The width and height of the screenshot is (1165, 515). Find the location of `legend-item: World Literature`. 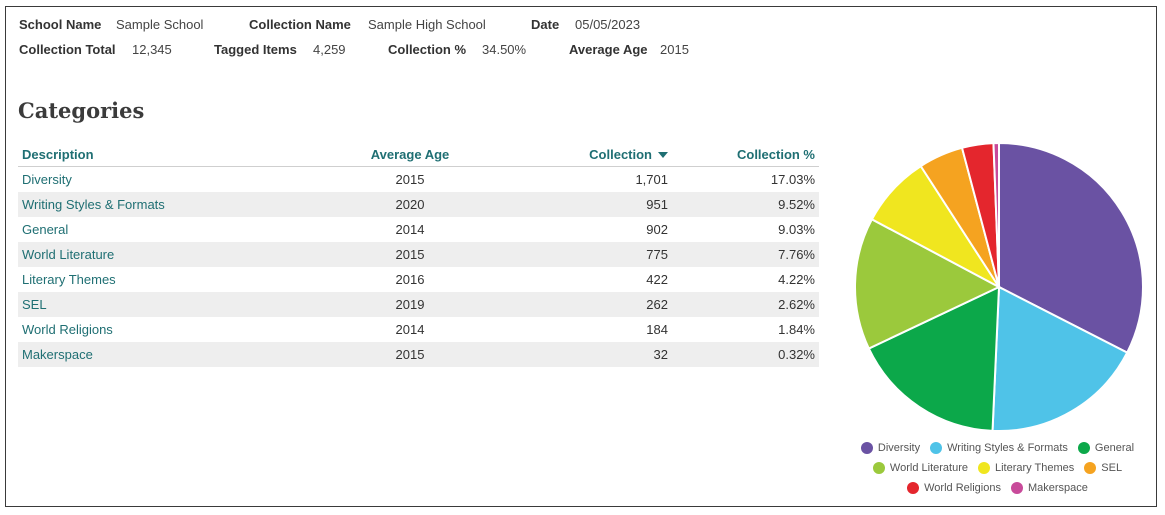

legend-item: World Literature is located at coordinates (920, 468).